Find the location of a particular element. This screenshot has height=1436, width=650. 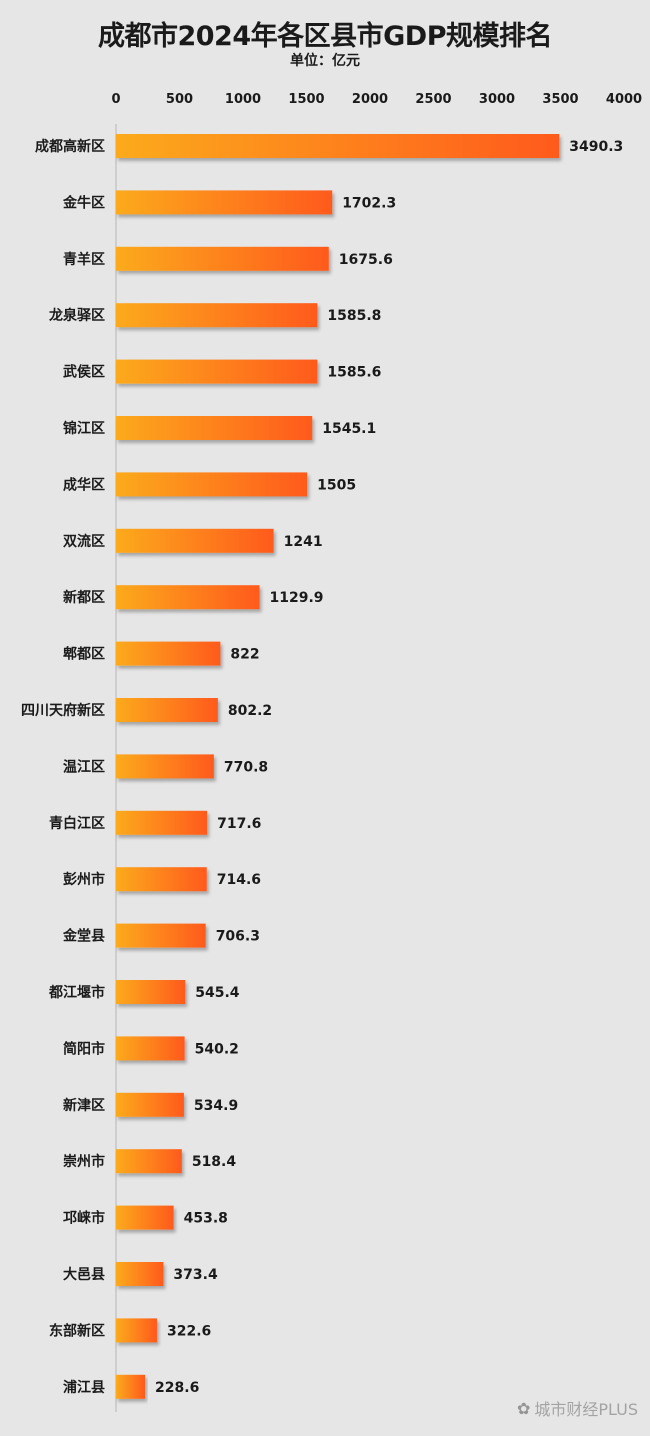

category-label: 东部新区 is located at coordinates (77, 1330).